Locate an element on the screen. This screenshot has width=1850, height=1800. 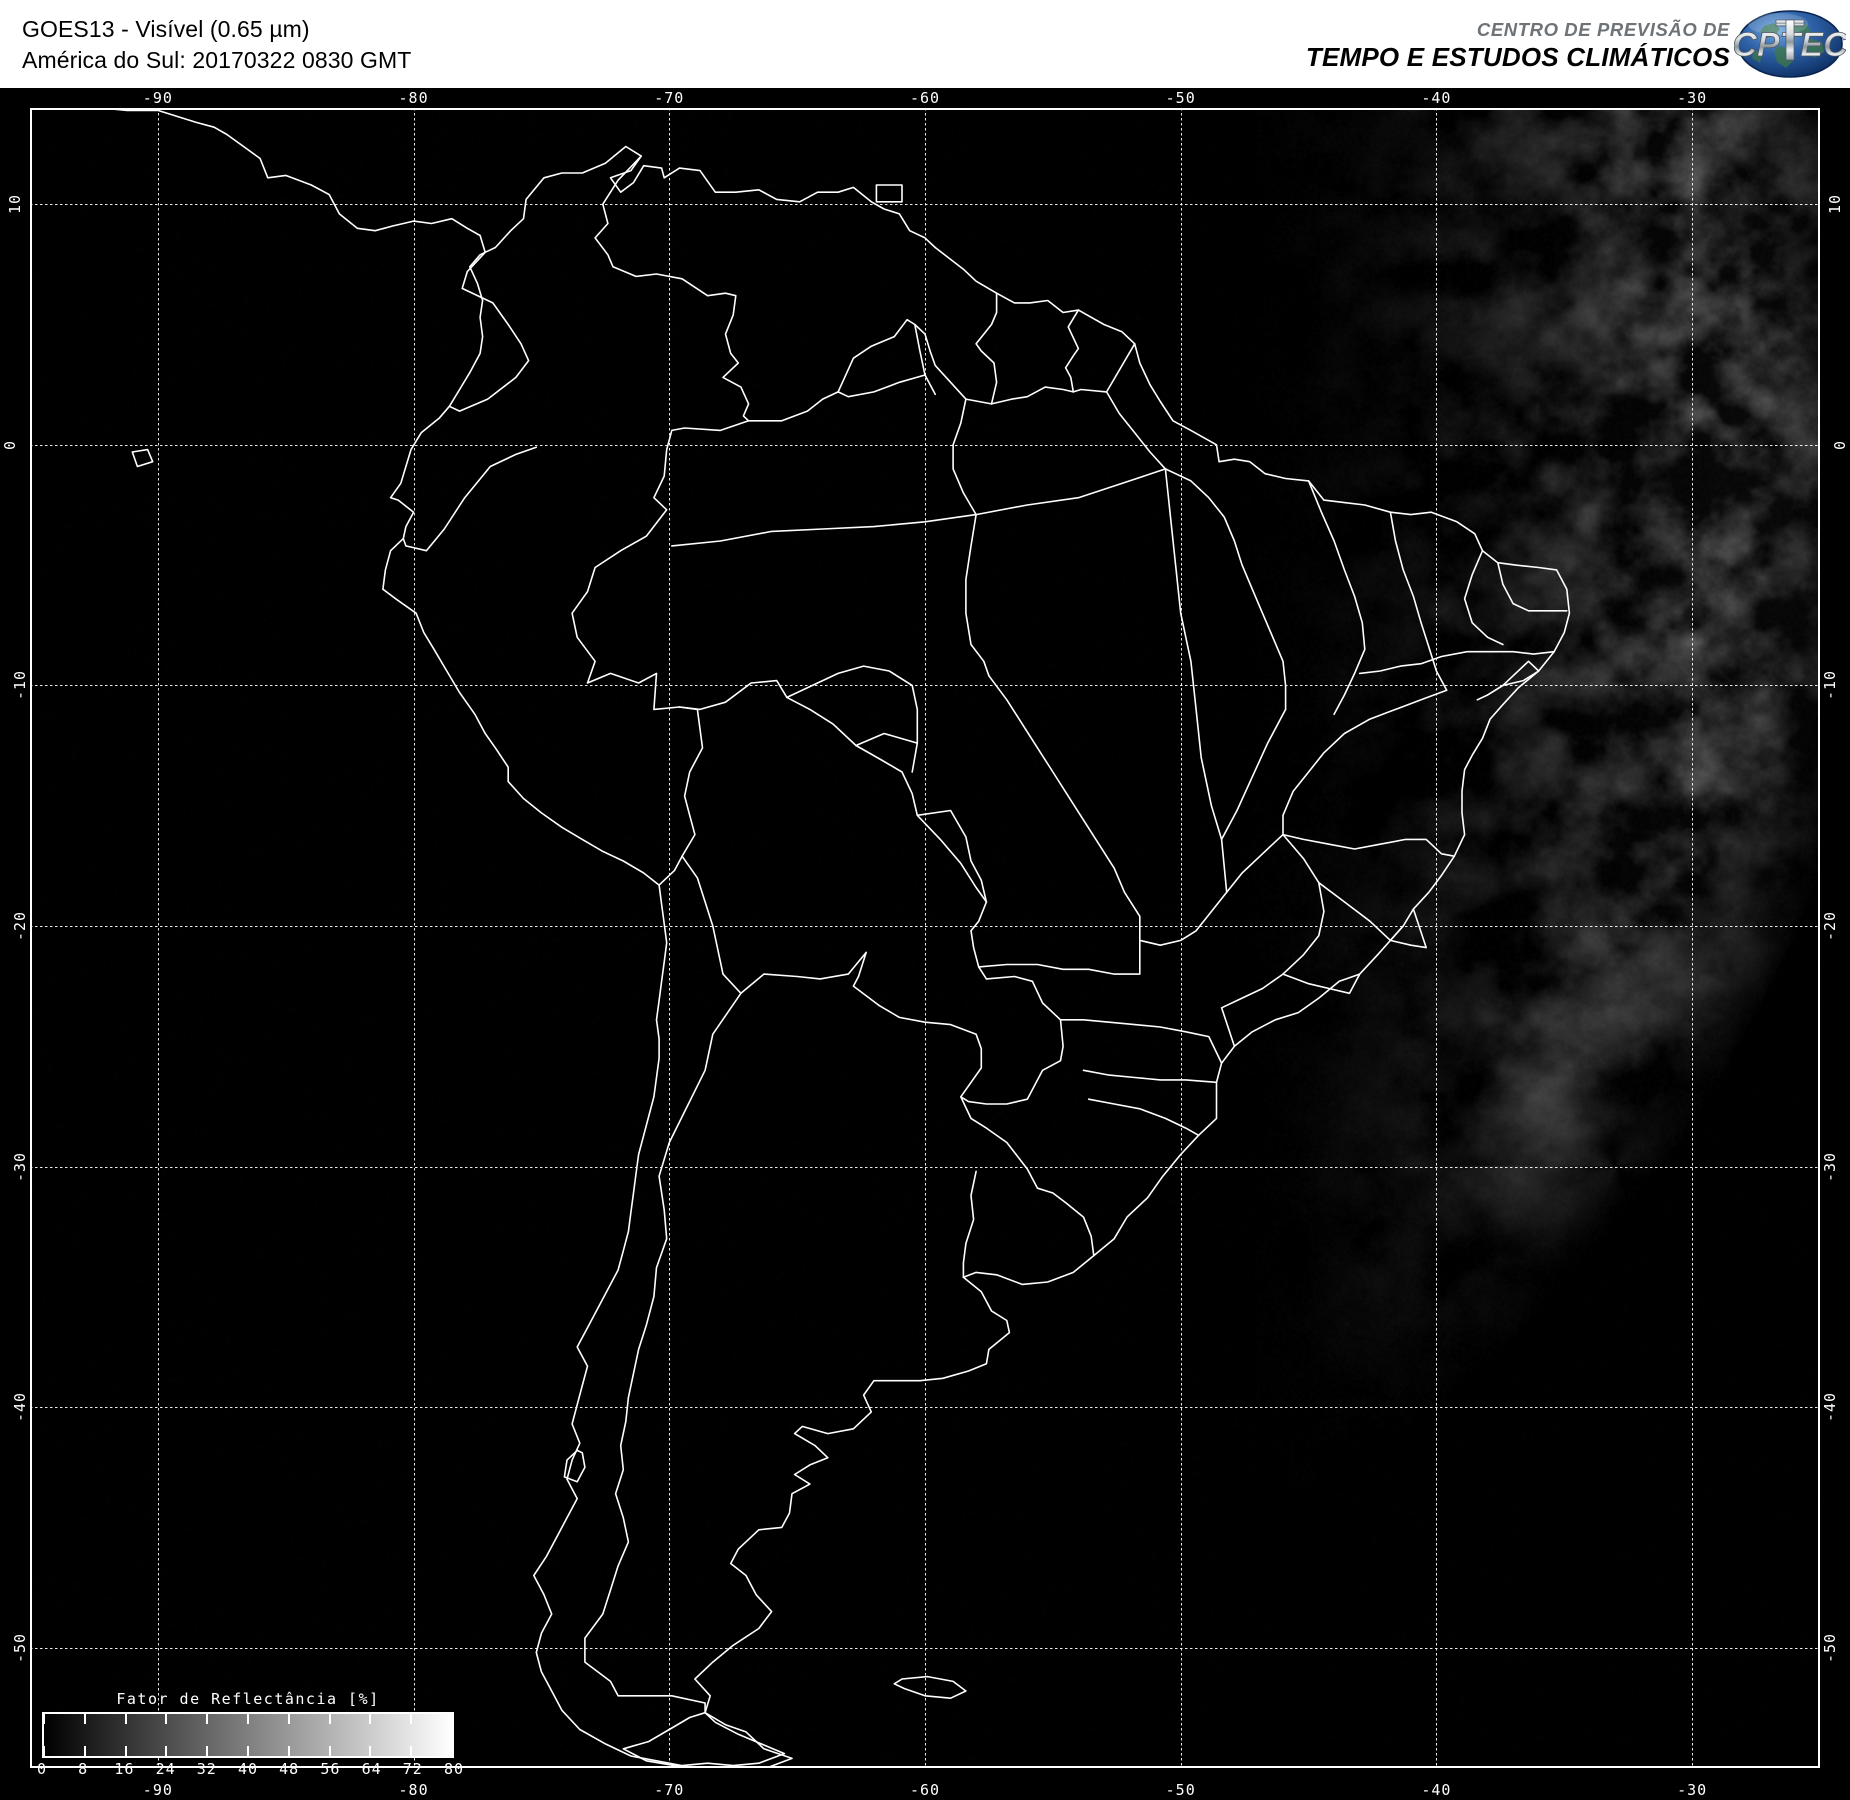
lat-tick-label: -40 is located at coordinates (20, 1407).